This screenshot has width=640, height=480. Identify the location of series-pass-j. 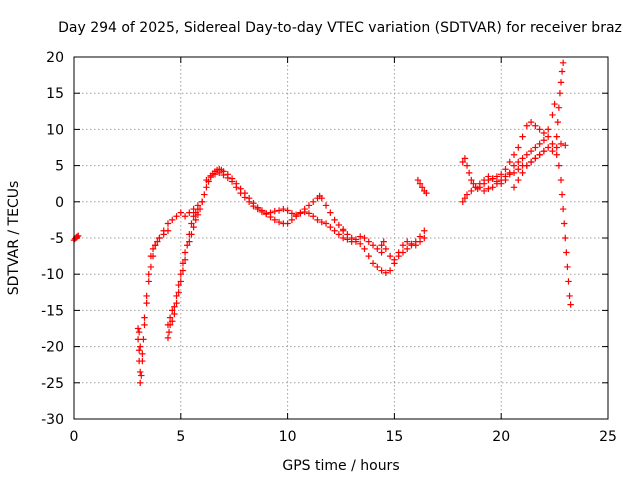
(514, 155).